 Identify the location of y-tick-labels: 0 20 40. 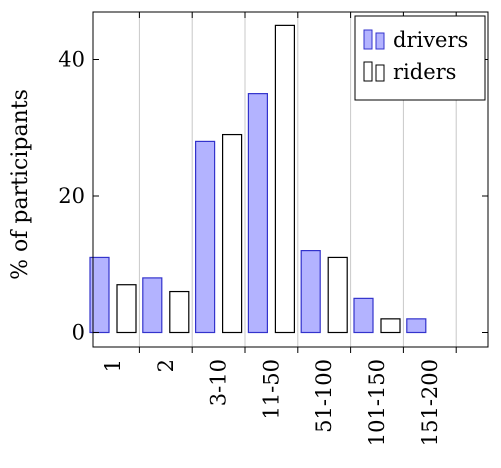
(71, 196).